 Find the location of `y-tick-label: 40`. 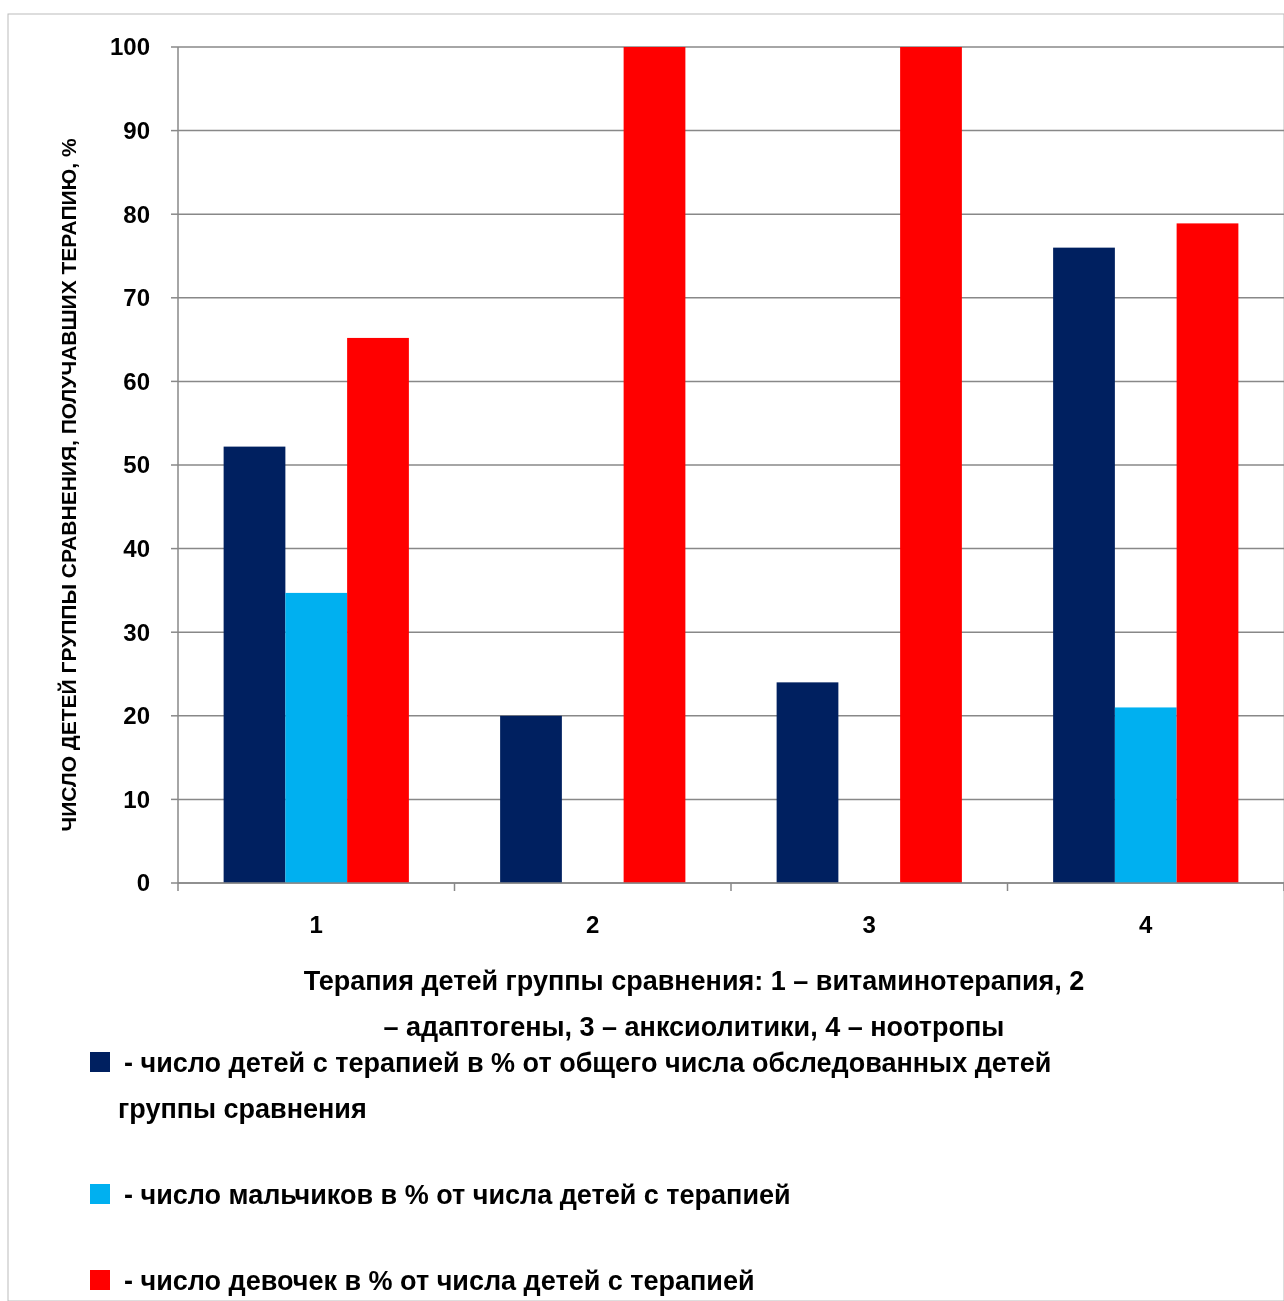

y-tick-label: 40 is located at coordinates (136, 548).